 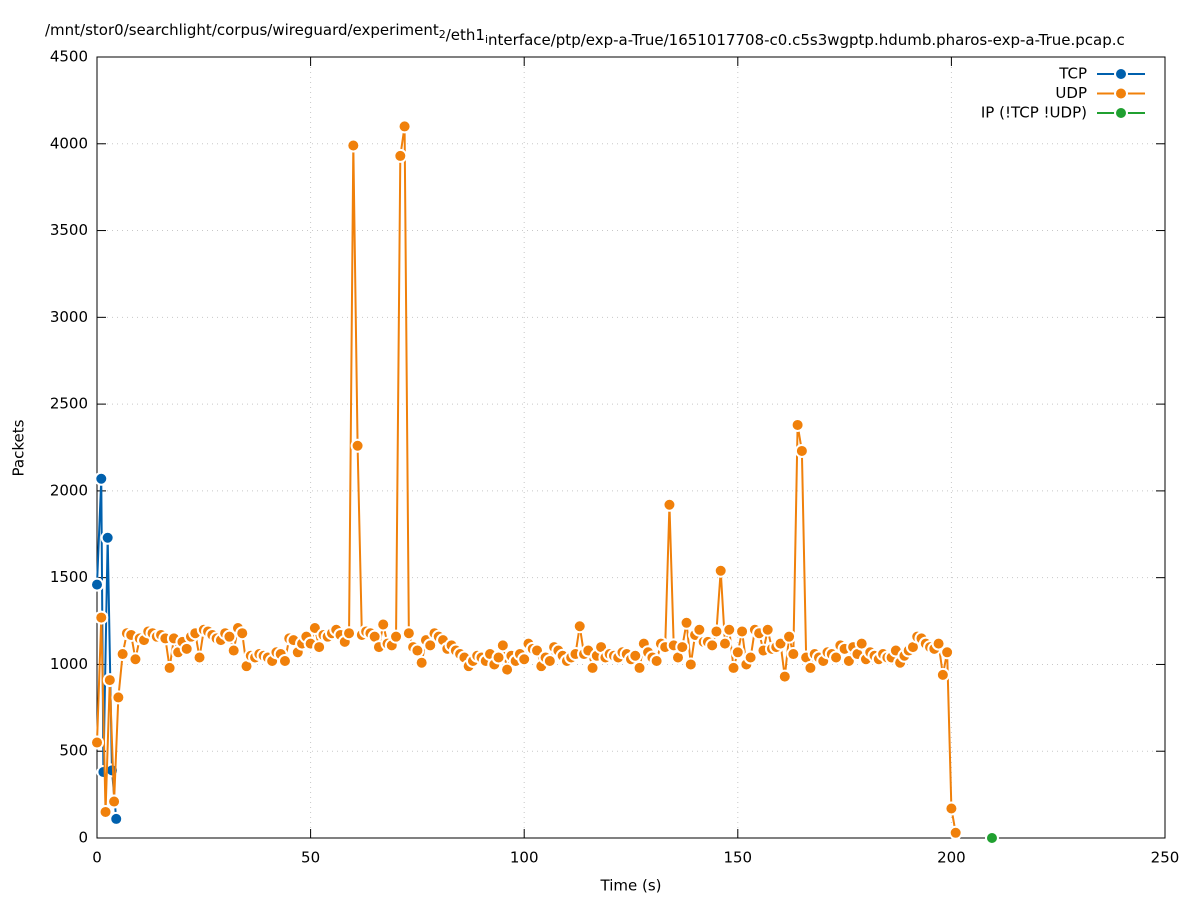 What do you see at coordinates (1071, 93) in the screenshot?
I see `legend-label: UDP` at bounding box center [1071, 93].